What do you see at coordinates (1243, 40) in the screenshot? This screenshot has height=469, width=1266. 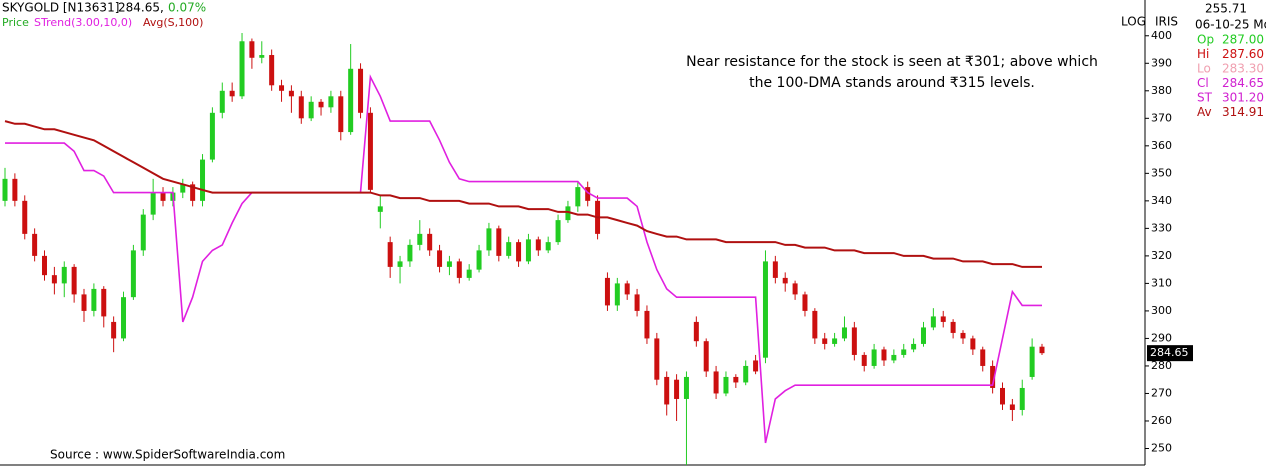 I see `info-value: 287.00` at bounding box center [1243, 40].